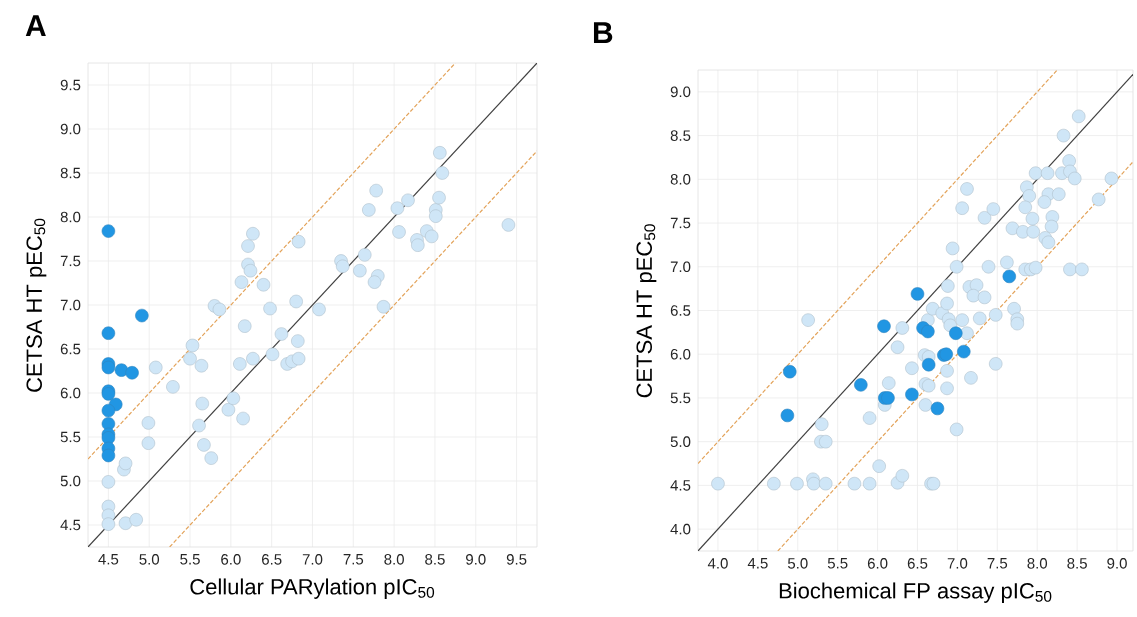 The image size is (1137, 617). Describe the element at coordinates (717, 563) in the screenshot. I see `x-tick-label: 4.0` at that location.